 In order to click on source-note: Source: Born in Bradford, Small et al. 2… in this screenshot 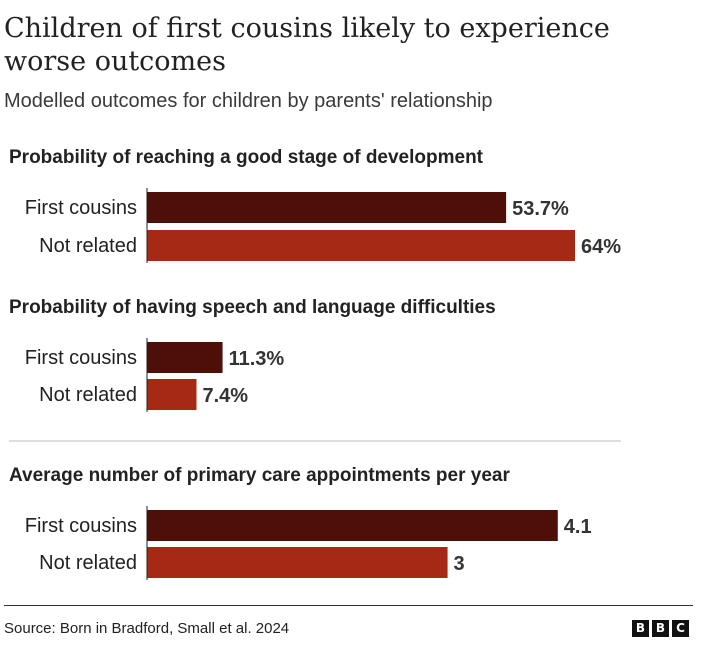, I will do `click(147, 628)`.